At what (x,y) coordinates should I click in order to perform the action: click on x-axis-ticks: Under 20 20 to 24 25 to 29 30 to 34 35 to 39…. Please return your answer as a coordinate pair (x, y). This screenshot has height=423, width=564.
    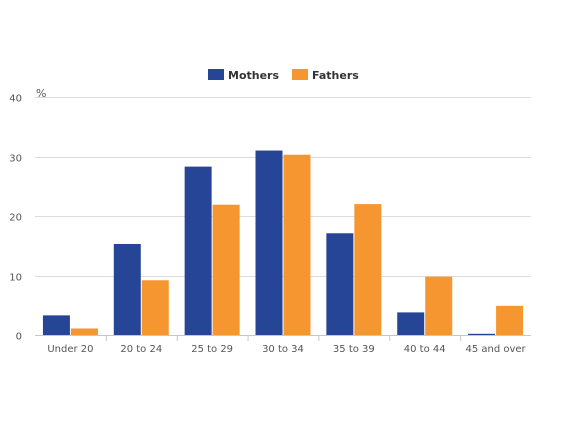
    Looking at the image, I should click on (287, 345).